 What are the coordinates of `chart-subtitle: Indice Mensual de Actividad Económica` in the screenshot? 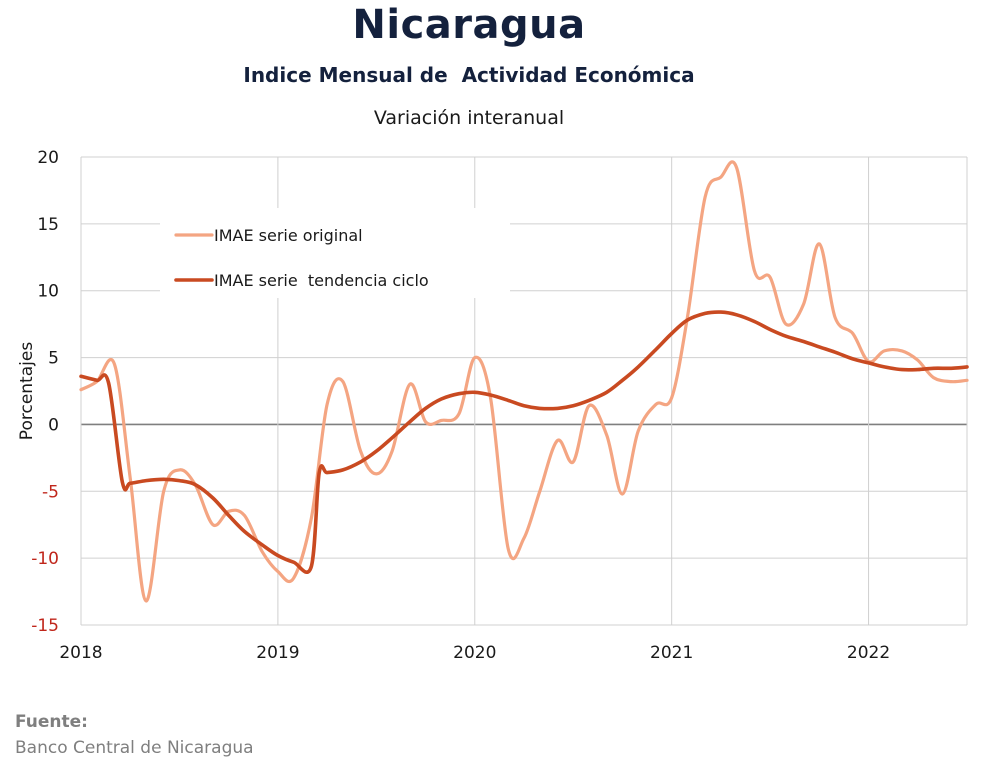 It's located at (469, 75).